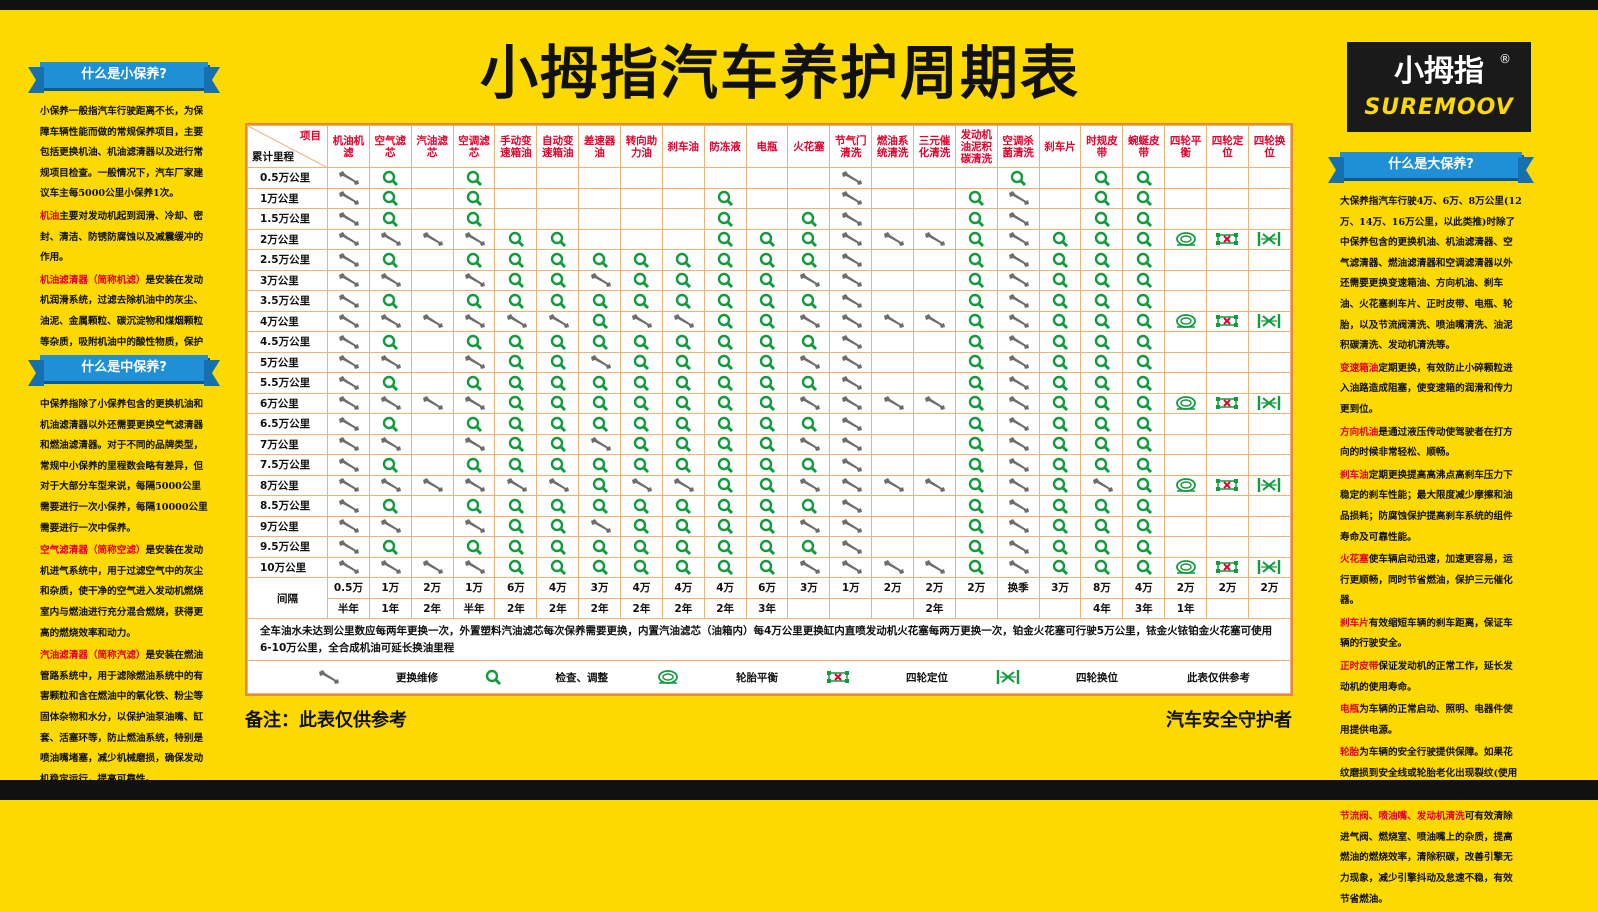 This screenshot has height=912, width=1598. What do you see at coordinates (767, 146) in the screenshot?
I see `column-header: 电瓶` at bounding box center [767, 146].